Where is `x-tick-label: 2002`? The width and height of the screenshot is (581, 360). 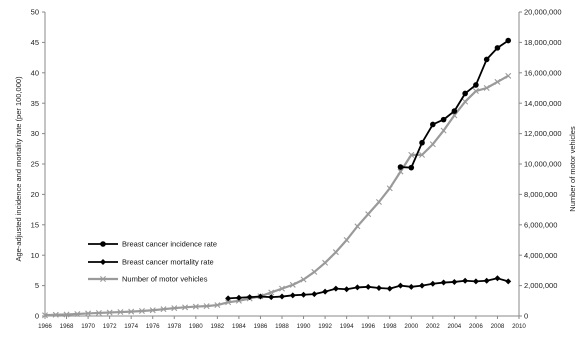 x-tick-label: 2002 is located at coordinates (433, 326).